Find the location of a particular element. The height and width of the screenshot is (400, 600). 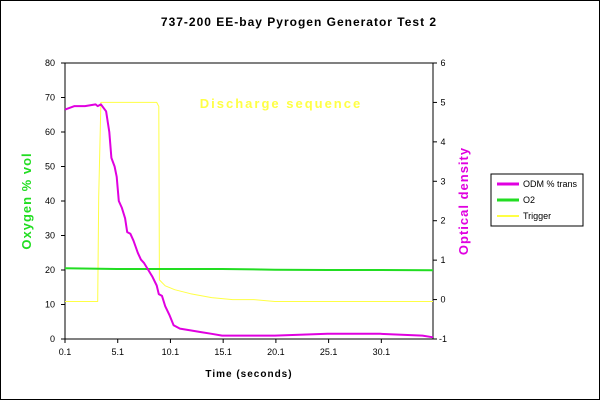

y-left-tick-label: 60 is located at coordinates (50, 132).